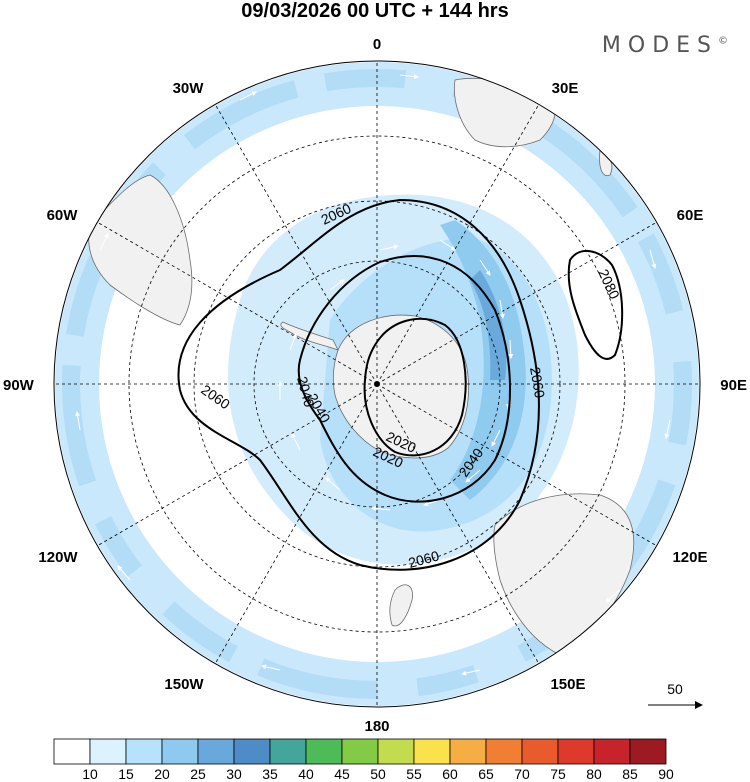 This screenshot has width=750, height=782. Describe the element at coordinates (140, 250) in the screenshot. I see `south-america` at that location.